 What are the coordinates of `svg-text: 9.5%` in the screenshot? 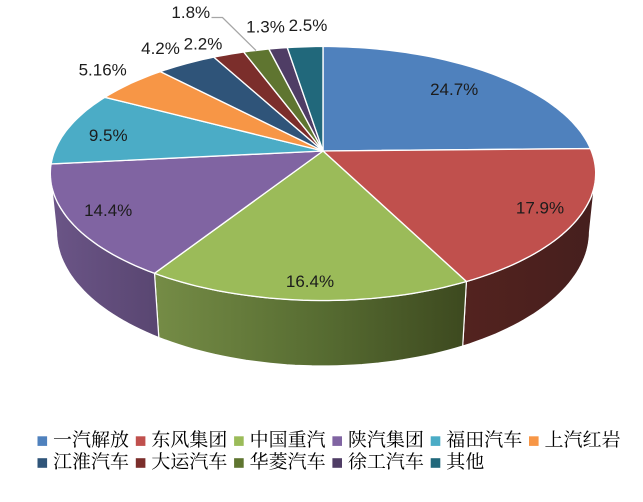 It's located at (108, 135).